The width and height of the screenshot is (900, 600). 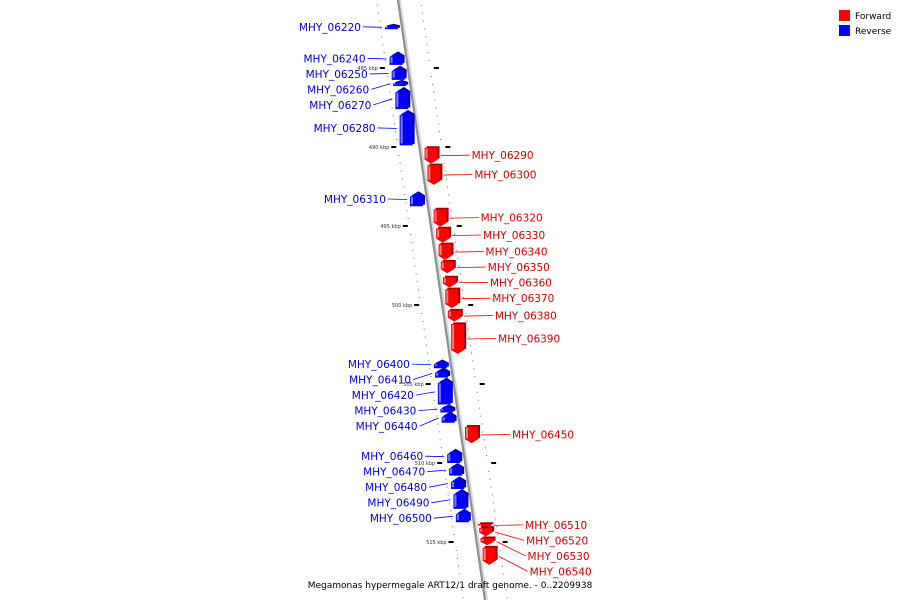 I want to click on scale-tick-label: 510 kbp, so click(x=425, y=464).